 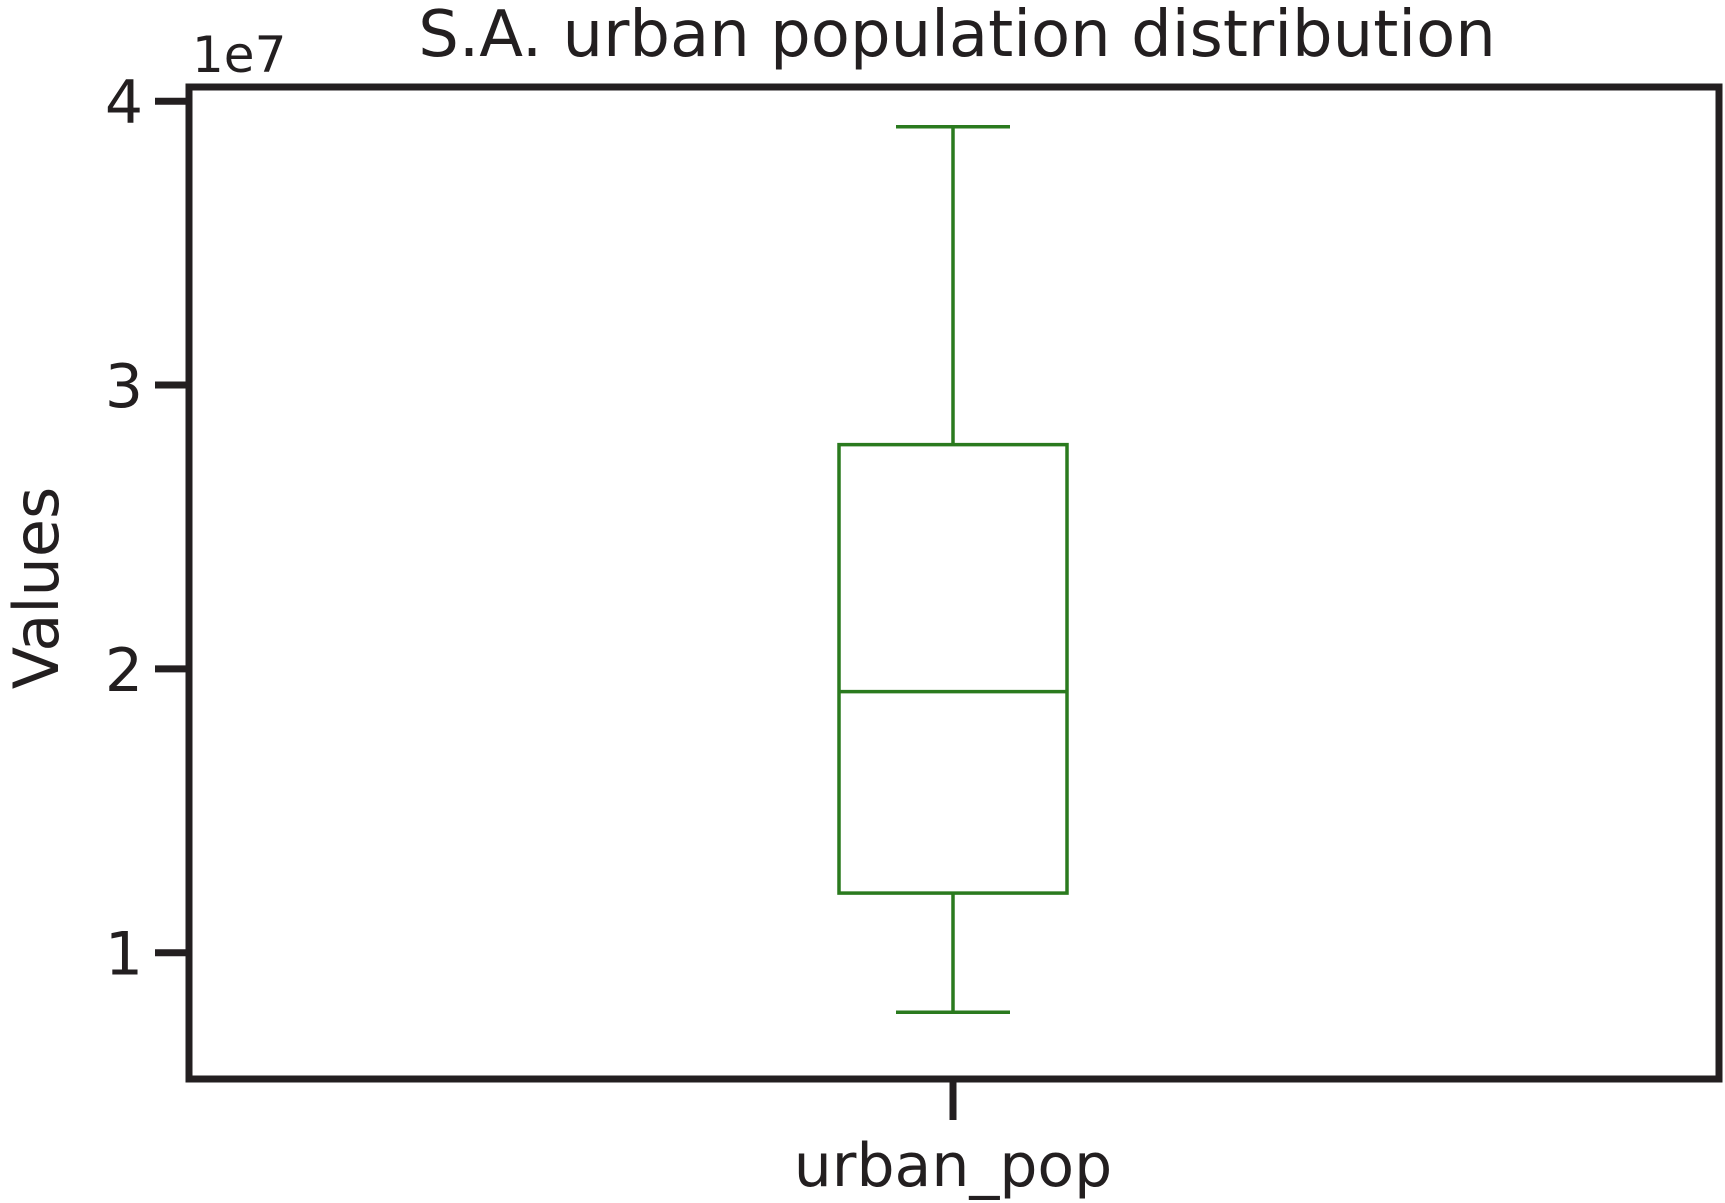 What do you see at coordinates (239, 55) in the screenshot?
I see `y-offset-label: 1e7` at bounding box center [239, 55].